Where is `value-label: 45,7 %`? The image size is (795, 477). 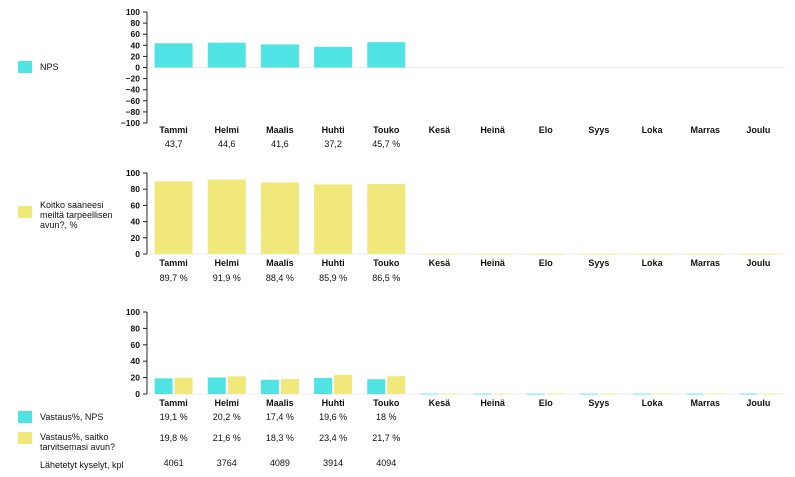
value-label: 45,7 % is located at coordinates (386, 144).